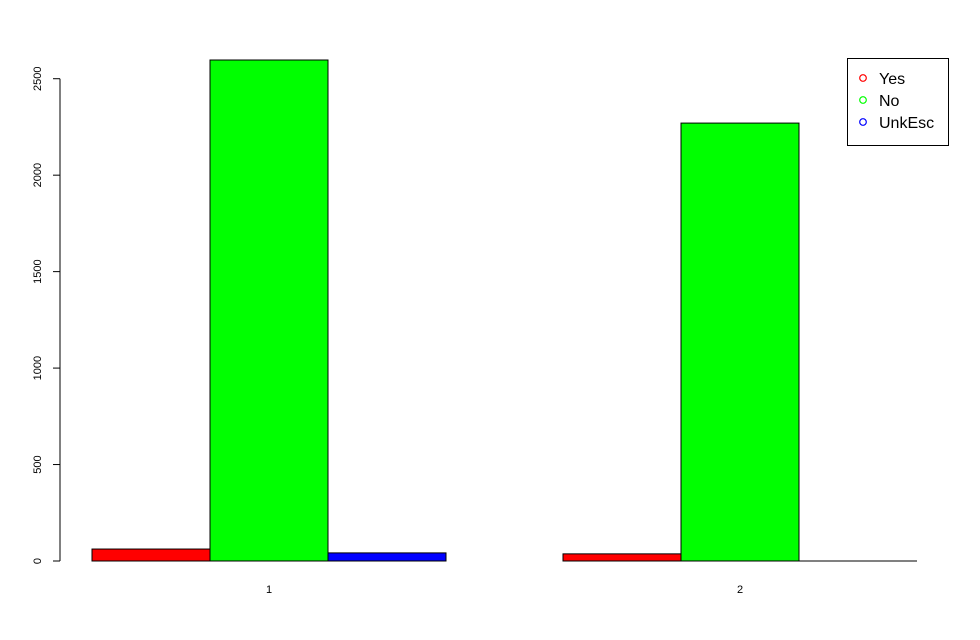 This screenshot has height=640, width=980. I want to click on legend-marker-yes, so click(863, 78).